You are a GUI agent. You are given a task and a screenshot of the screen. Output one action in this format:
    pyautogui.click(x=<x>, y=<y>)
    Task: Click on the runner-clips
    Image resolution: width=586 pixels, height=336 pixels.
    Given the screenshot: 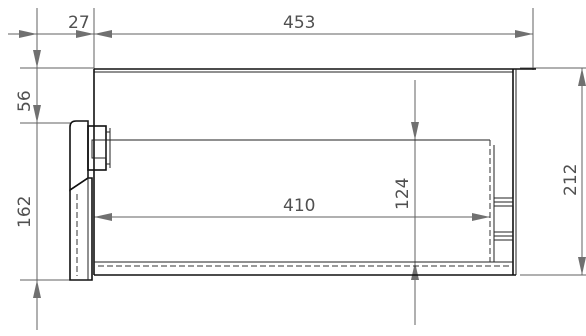 What is the action you would take?
    pyautogui.click(x=503, y=219)
    